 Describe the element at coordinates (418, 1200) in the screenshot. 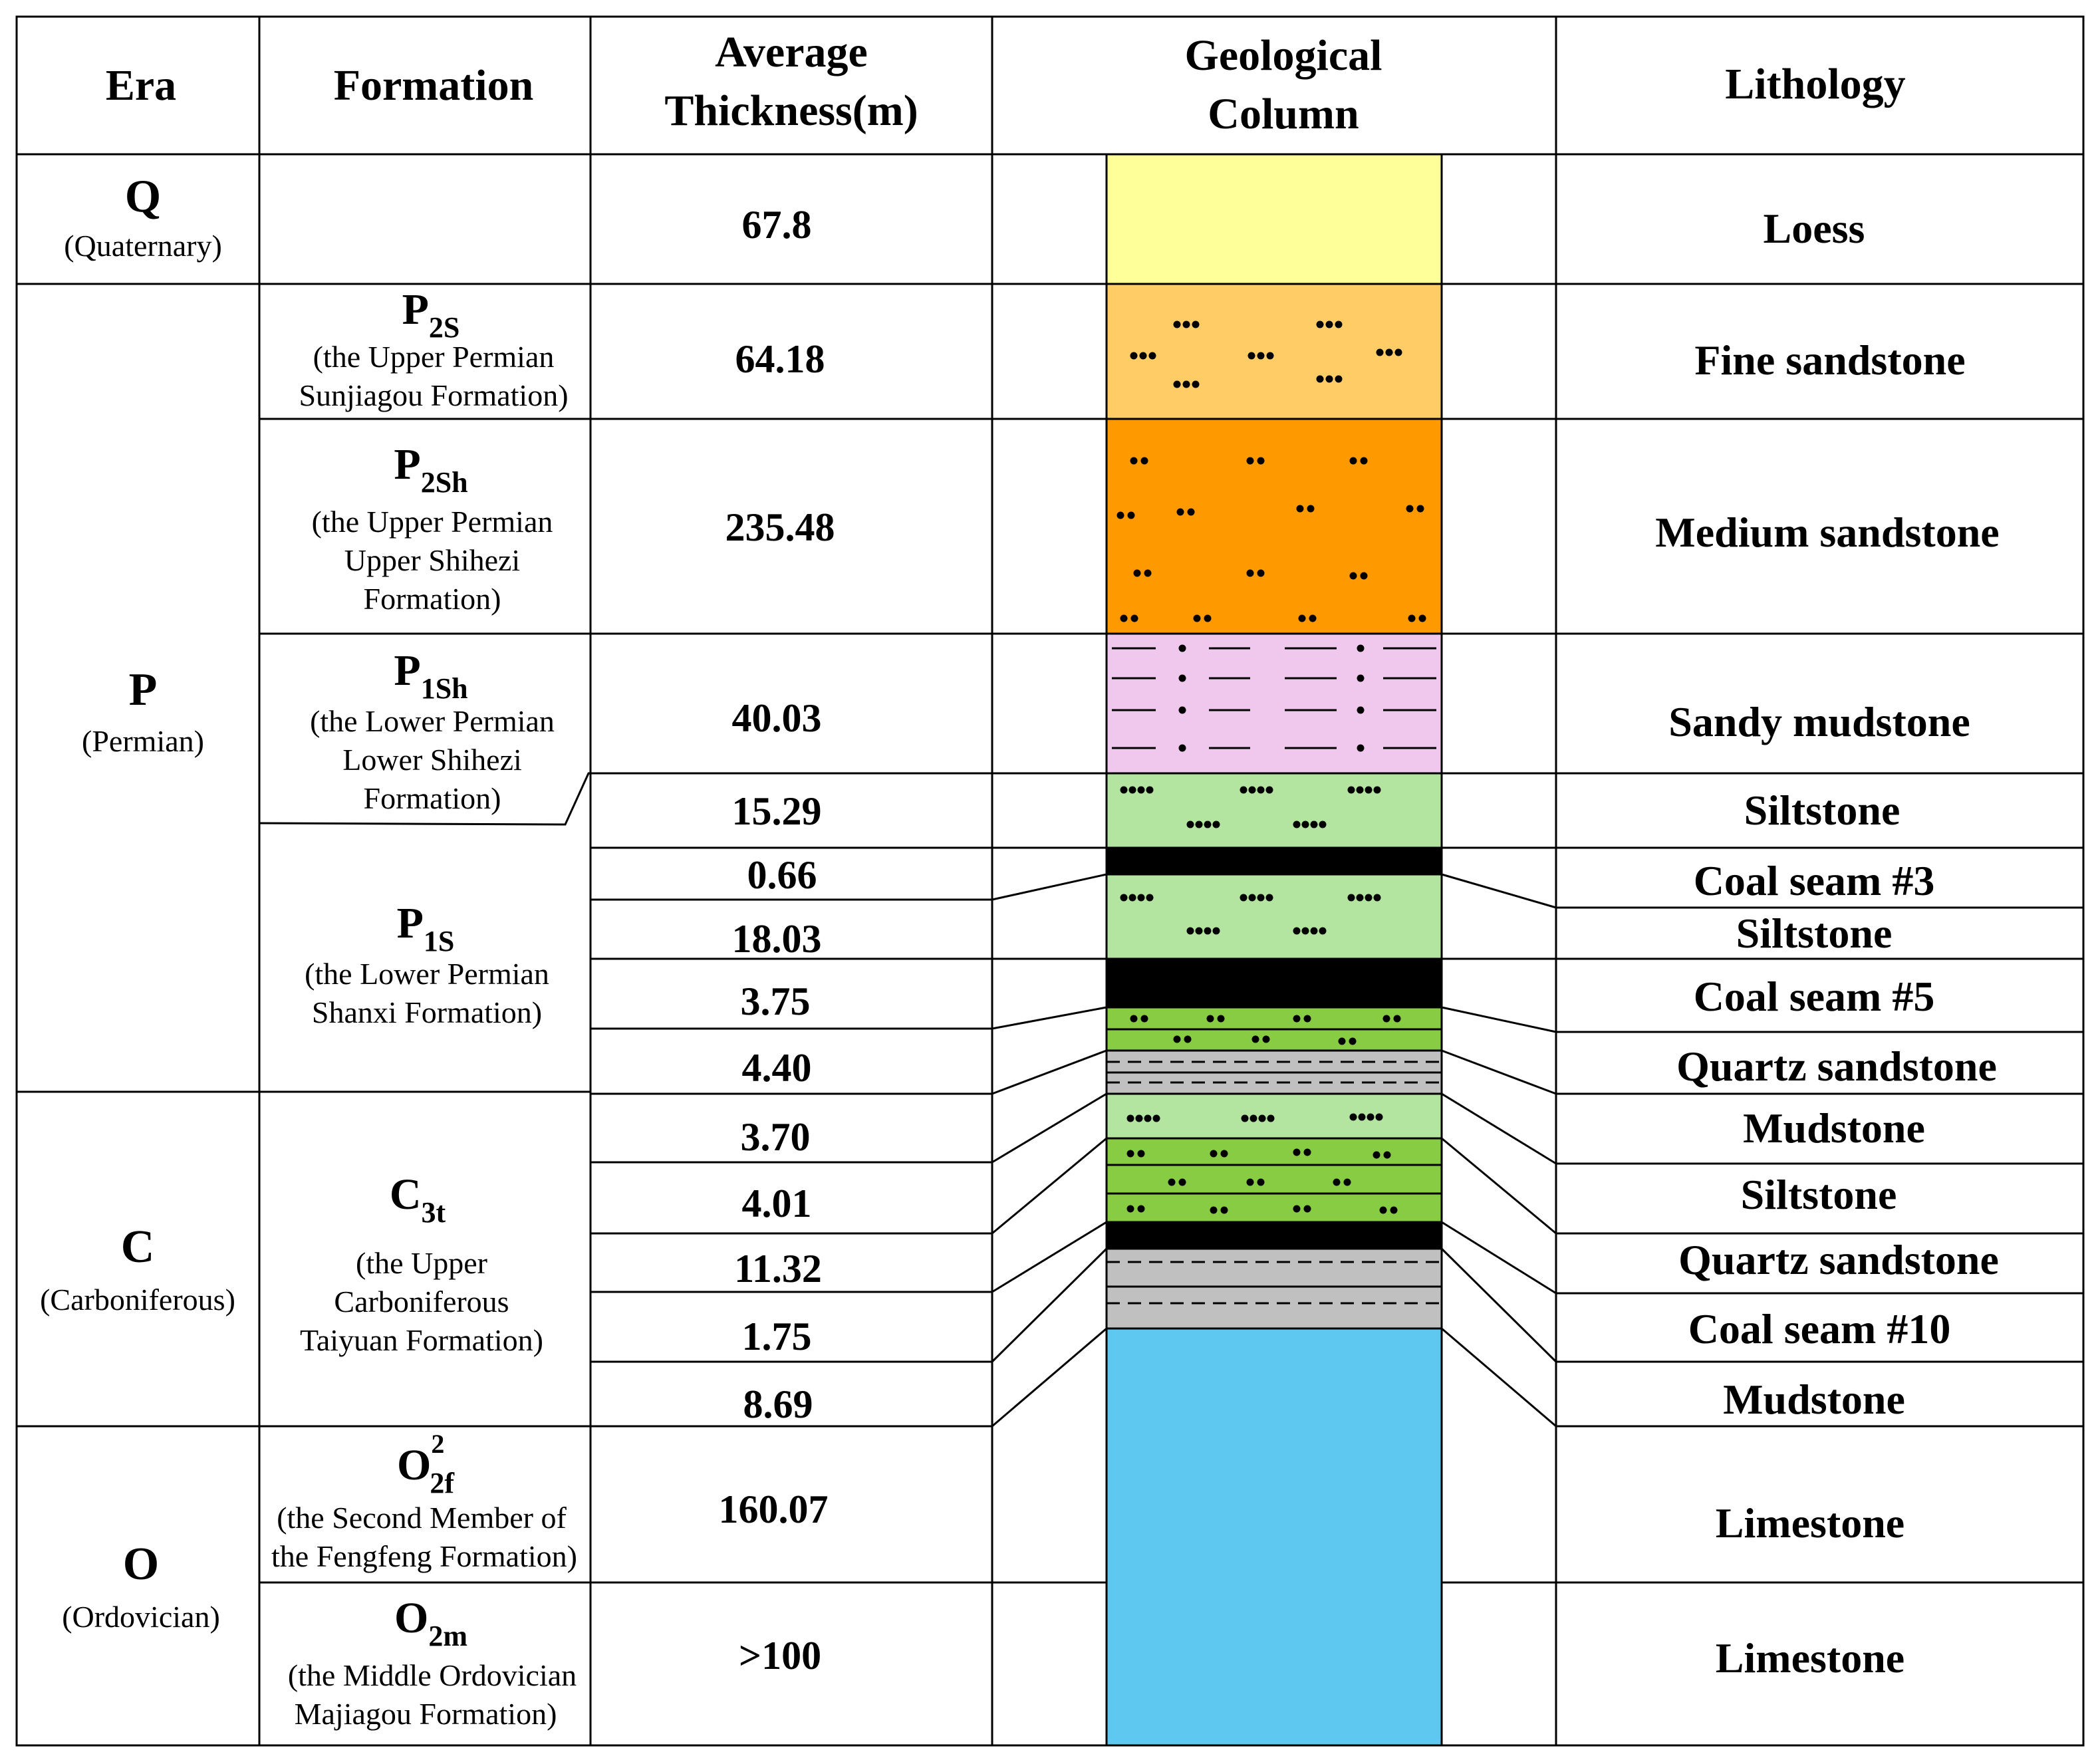

I see `formation-code: C3t` at that location.